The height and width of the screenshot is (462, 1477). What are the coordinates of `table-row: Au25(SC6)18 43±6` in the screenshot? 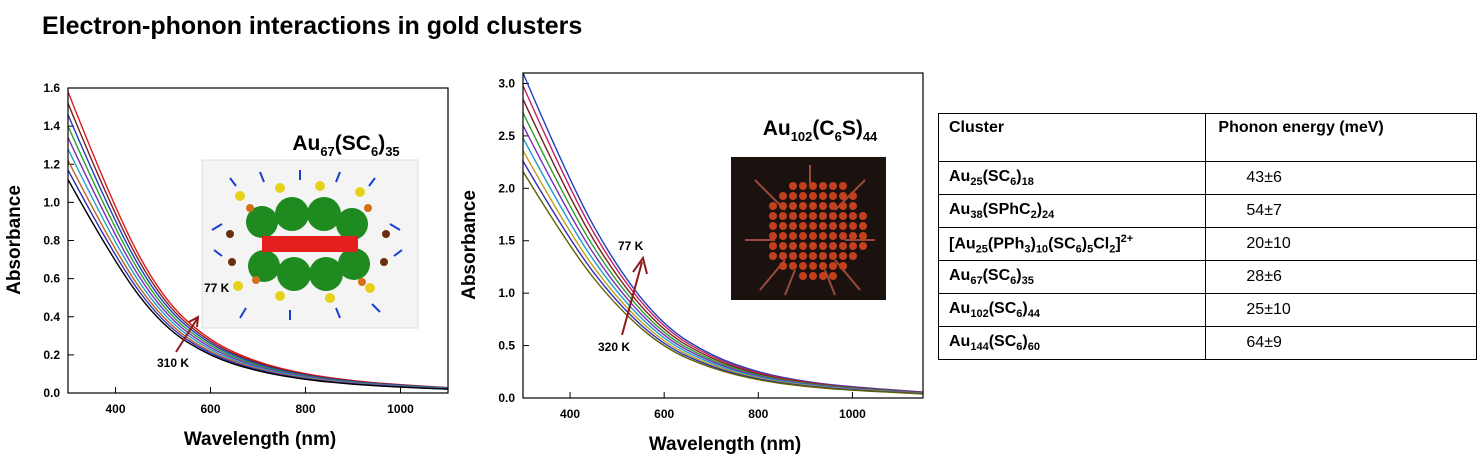 It's located at (1207, 178).